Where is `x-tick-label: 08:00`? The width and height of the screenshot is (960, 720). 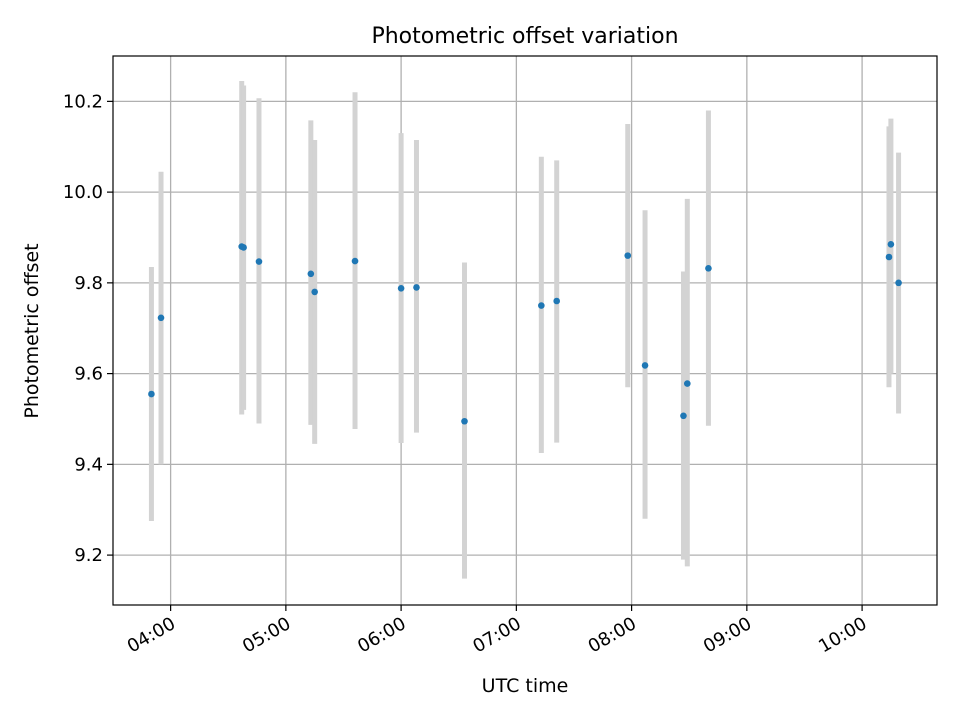 x-tick-label: 08:00 is located at coordinates (612, 635).